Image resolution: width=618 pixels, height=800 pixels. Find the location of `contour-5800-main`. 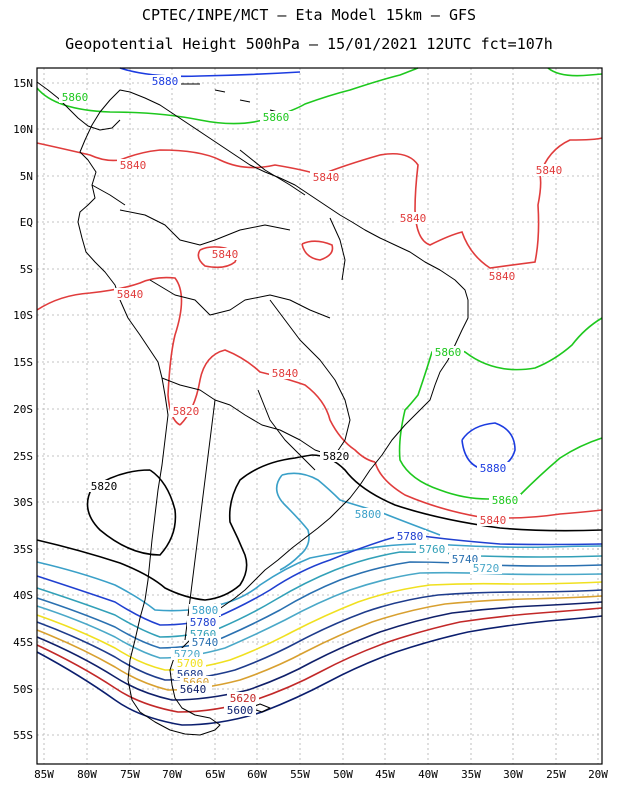

contour-5800-main is located at coordinates (319, 577).